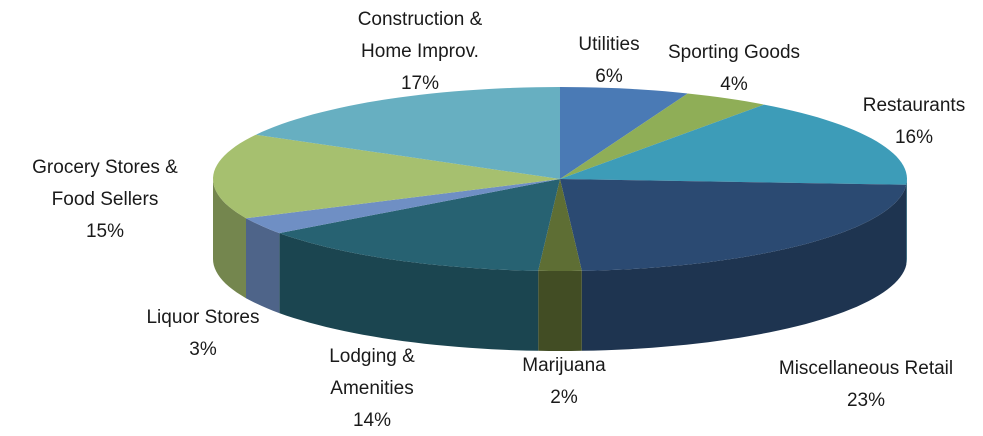 This screenshot has width=983, height=436. I want to click on slice-value-label: 14%, so click(372, 420).